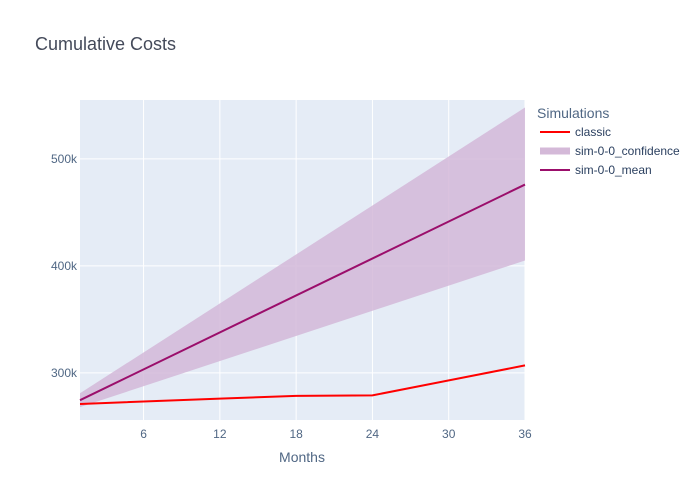 The image size is (700, 500). Describe the element at coordinates (105, 44) in the screenshot. I see `chart-title: Cumulative Costs` at that location.